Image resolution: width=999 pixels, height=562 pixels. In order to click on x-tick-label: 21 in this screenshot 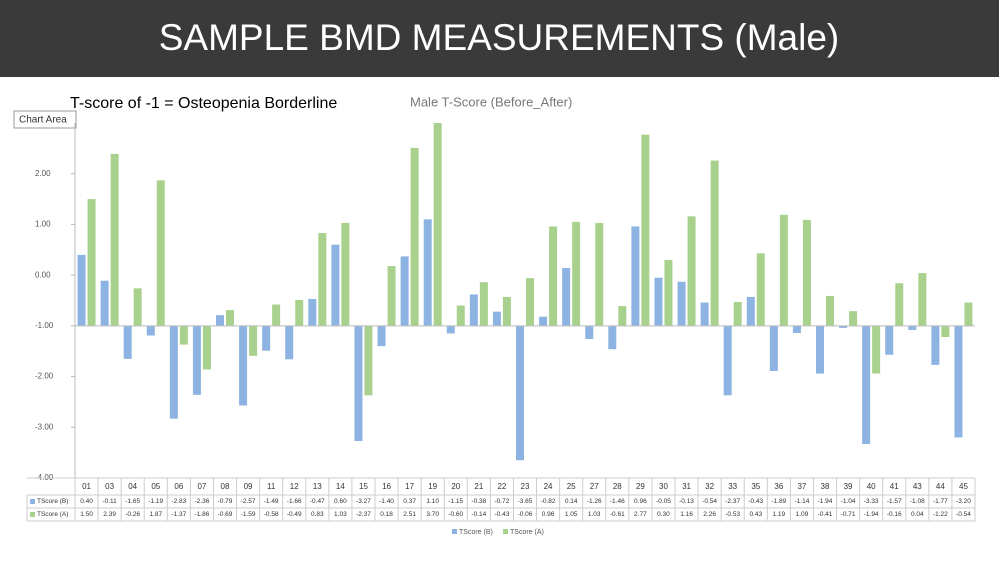, I will do `click(478, 486)`.